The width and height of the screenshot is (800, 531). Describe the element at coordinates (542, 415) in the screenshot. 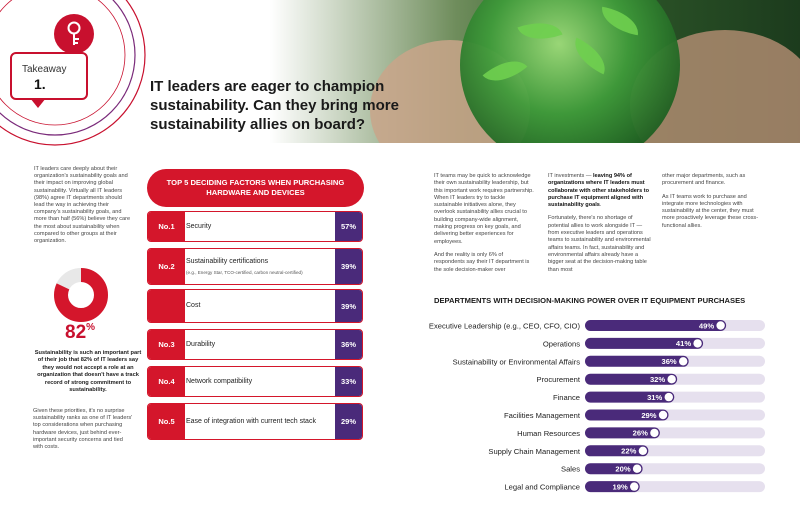

I see `bar-category-label: Facilities Management` at that location.